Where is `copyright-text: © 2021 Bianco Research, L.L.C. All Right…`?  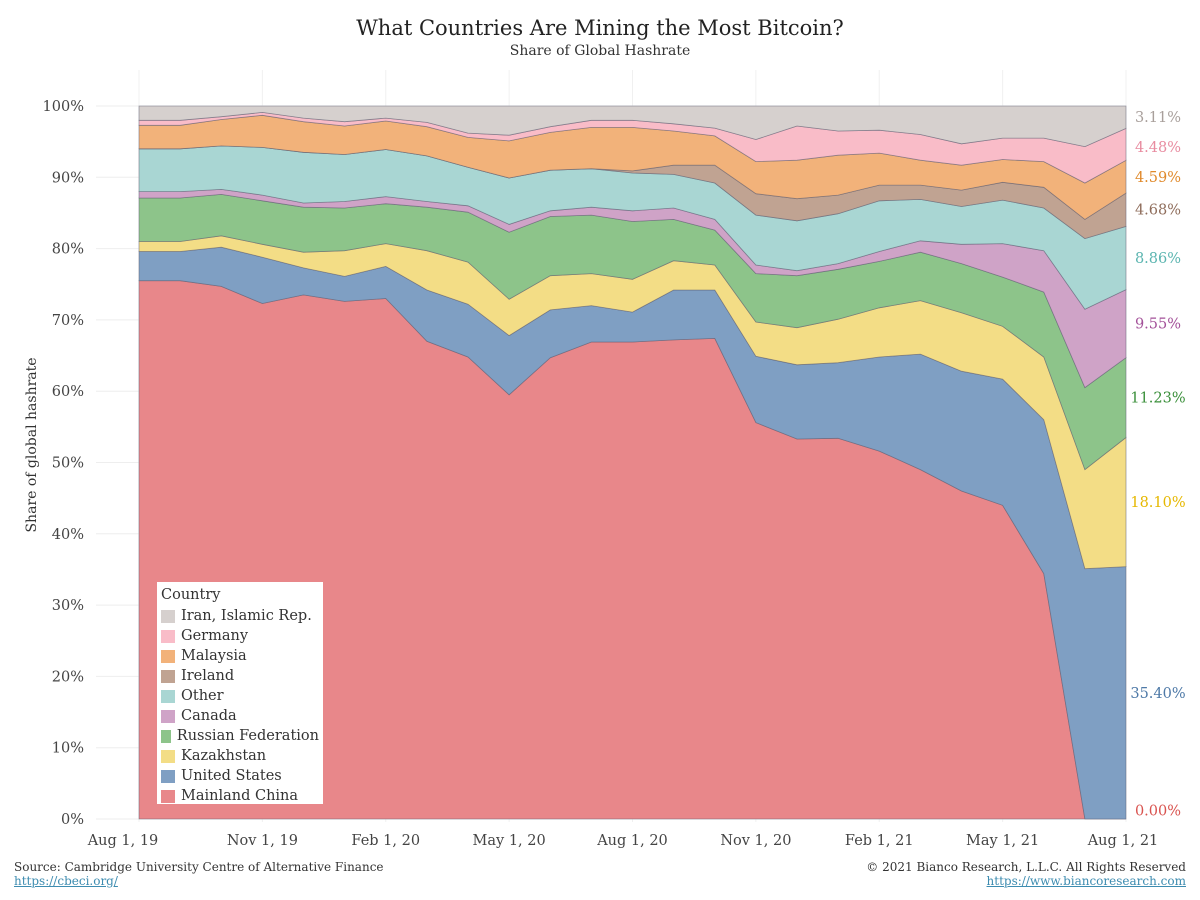
copyright-text: © 2021 Bianco Research, L.L.C. All Right… is located at coordinates (1026, 867).